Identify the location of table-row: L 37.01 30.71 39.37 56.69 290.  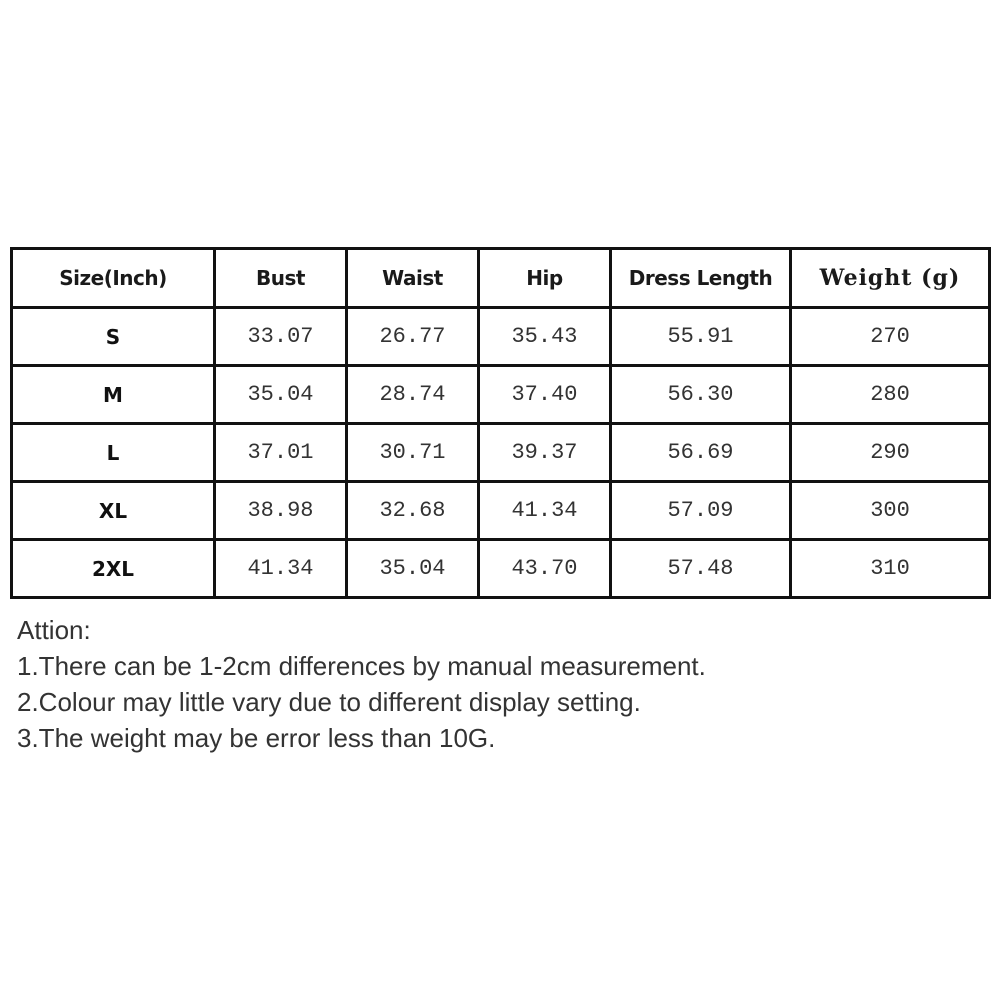
(500, 452).